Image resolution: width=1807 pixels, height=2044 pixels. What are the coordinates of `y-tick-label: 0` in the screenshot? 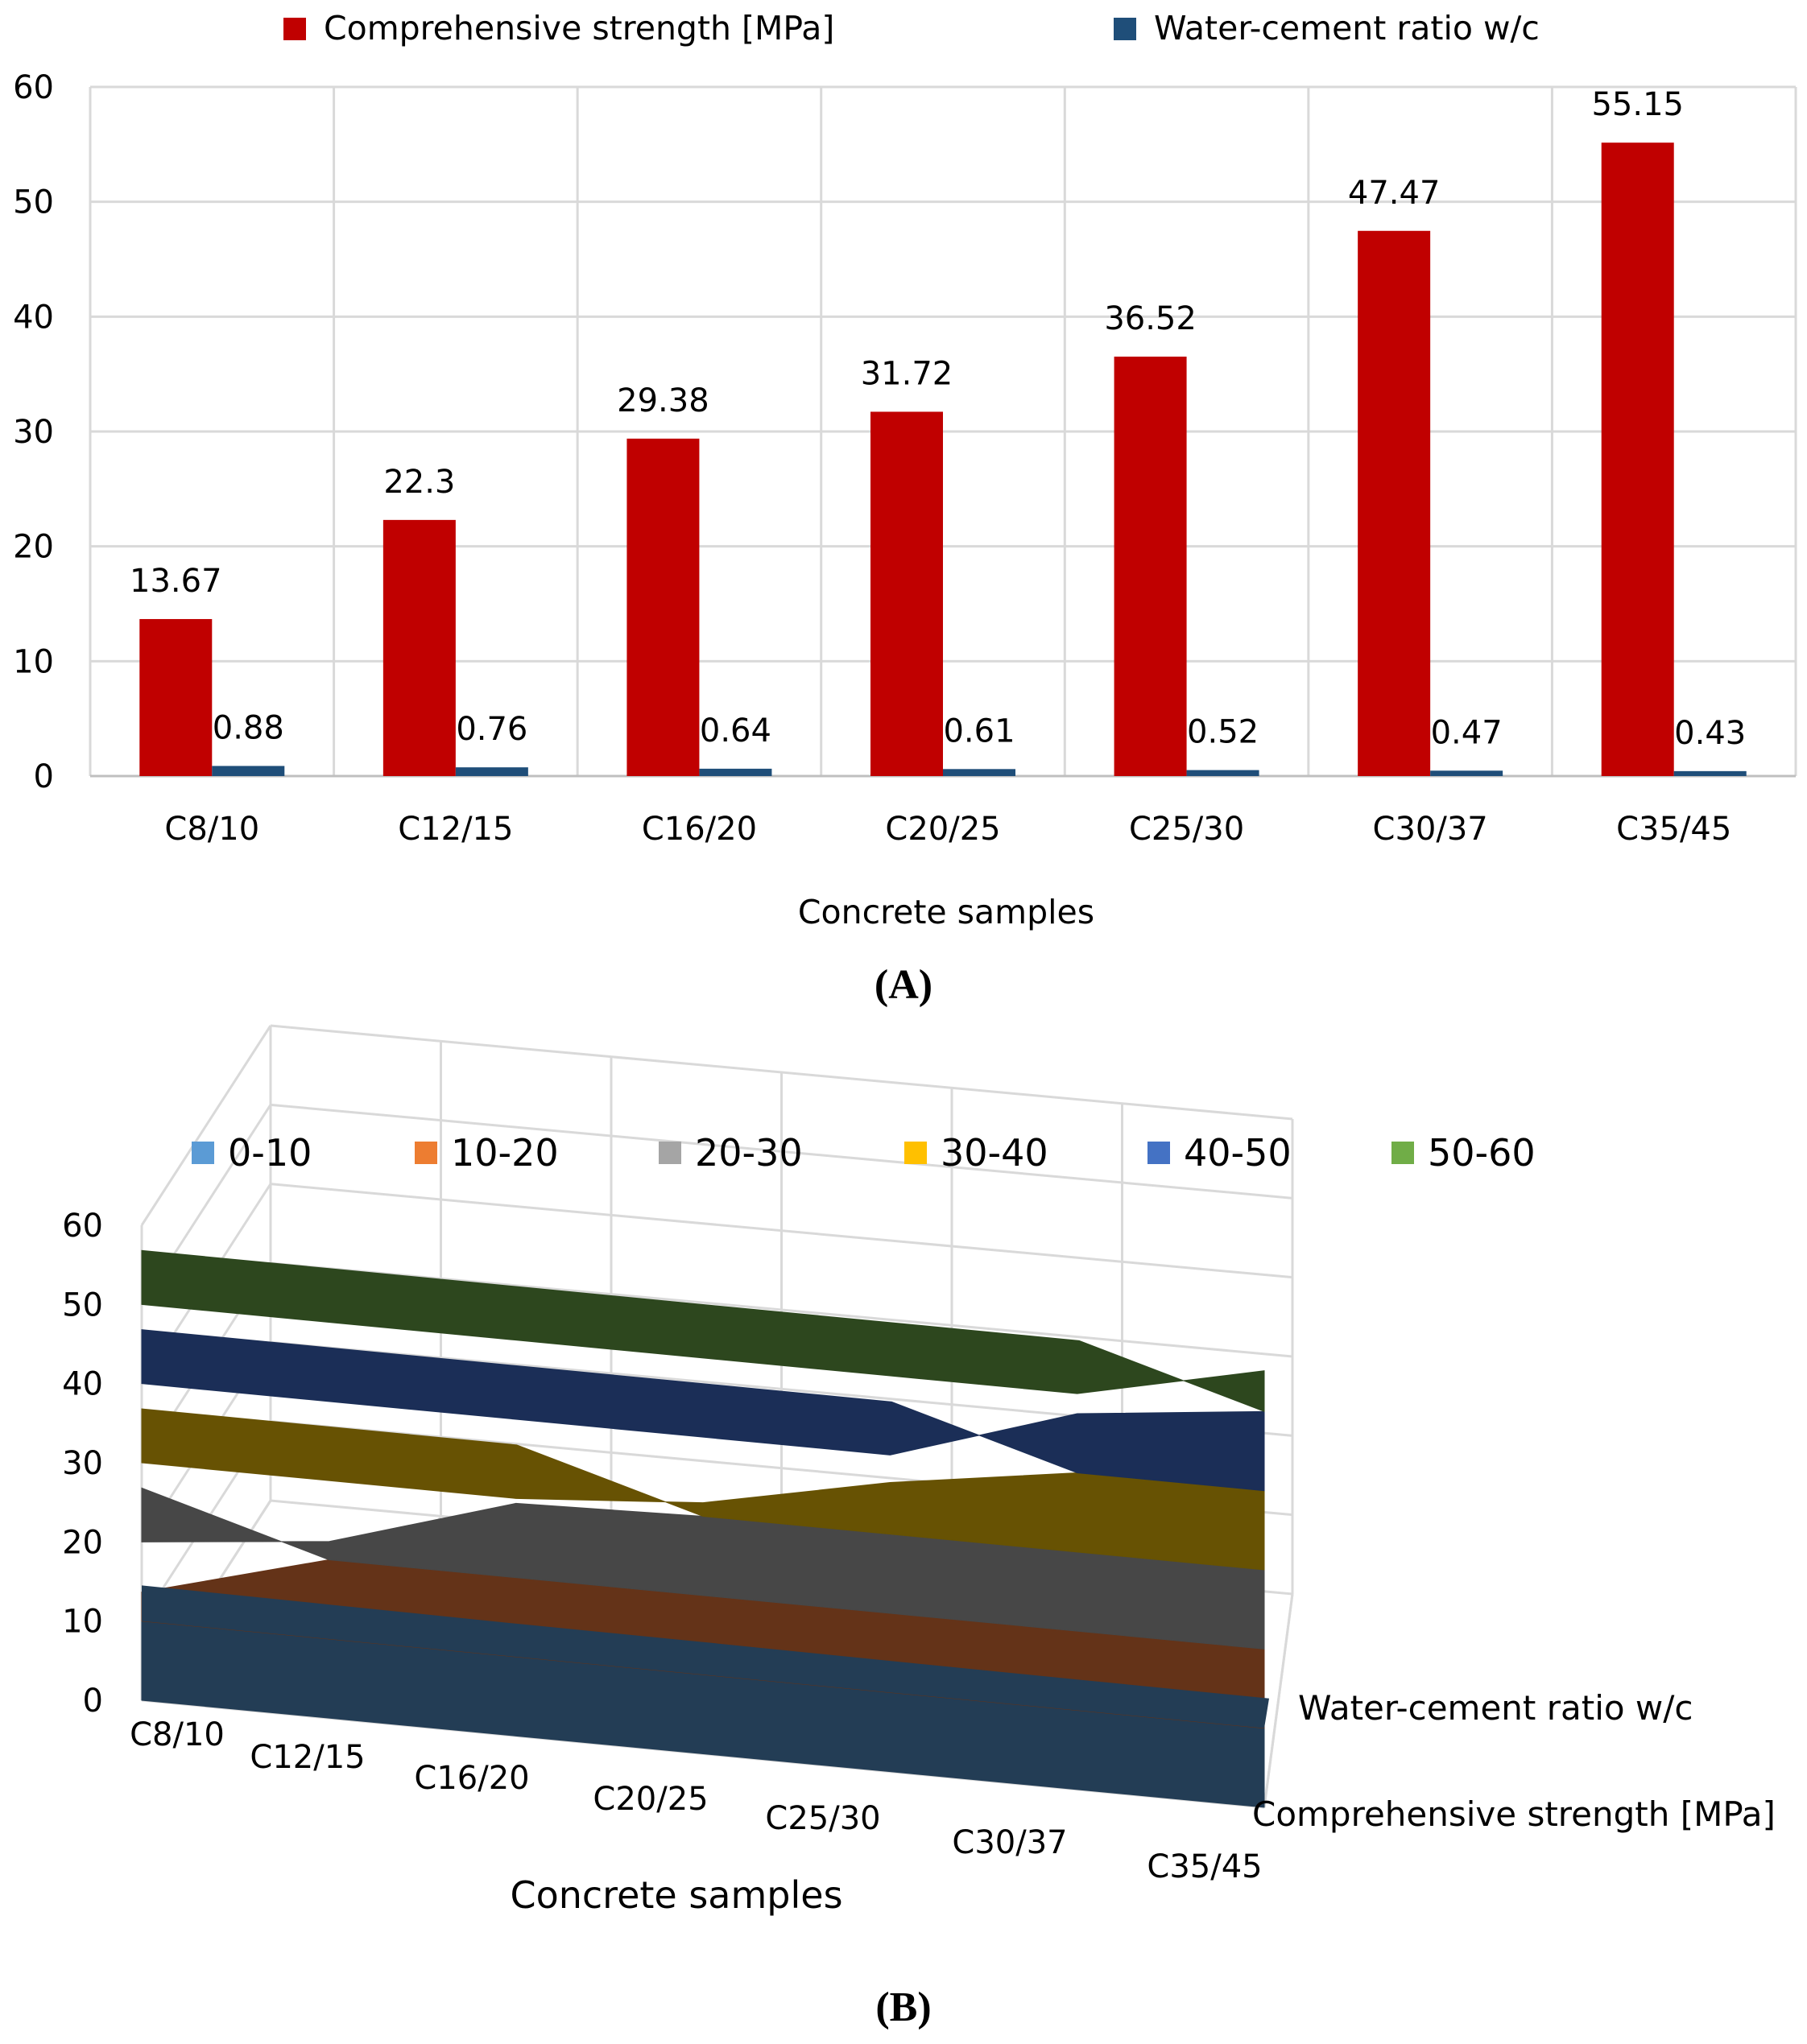 It's located at (44, 776).